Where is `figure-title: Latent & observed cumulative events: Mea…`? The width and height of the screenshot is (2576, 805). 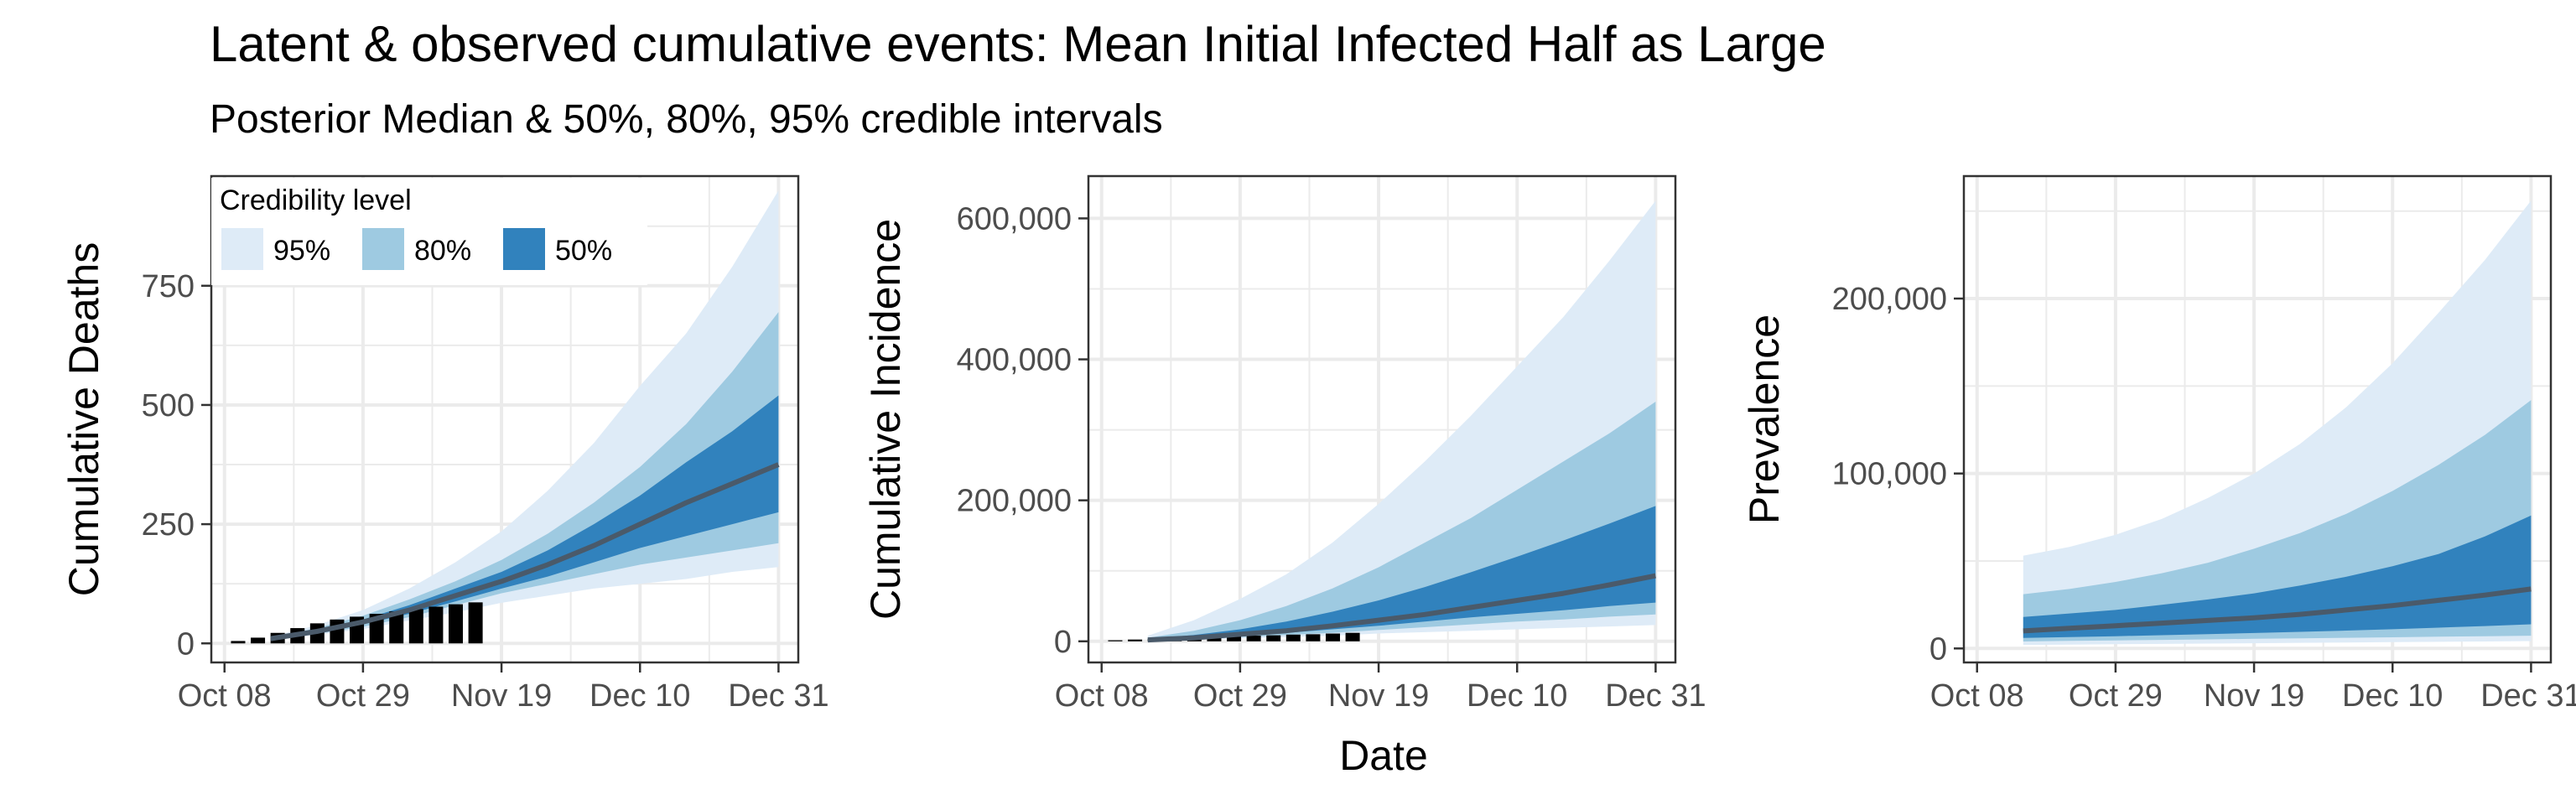
figure-title: Latent & observed cumulative events: Mea… is located at coordinates (1018, 44).